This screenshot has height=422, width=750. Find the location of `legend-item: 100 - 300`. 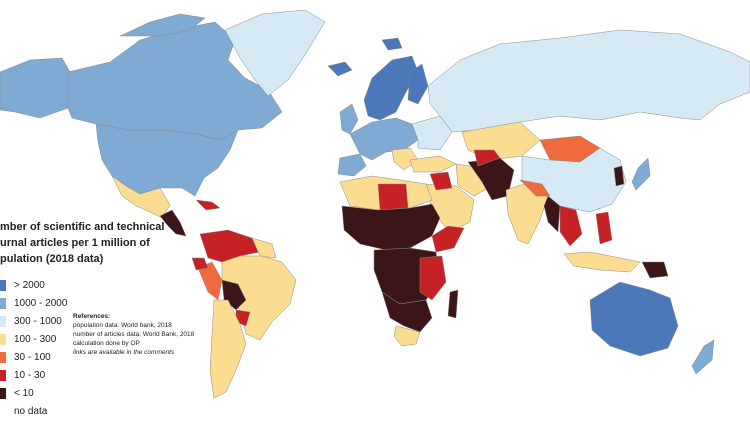

legend-item: 100 - 300 is located at coordinates (28, 339).